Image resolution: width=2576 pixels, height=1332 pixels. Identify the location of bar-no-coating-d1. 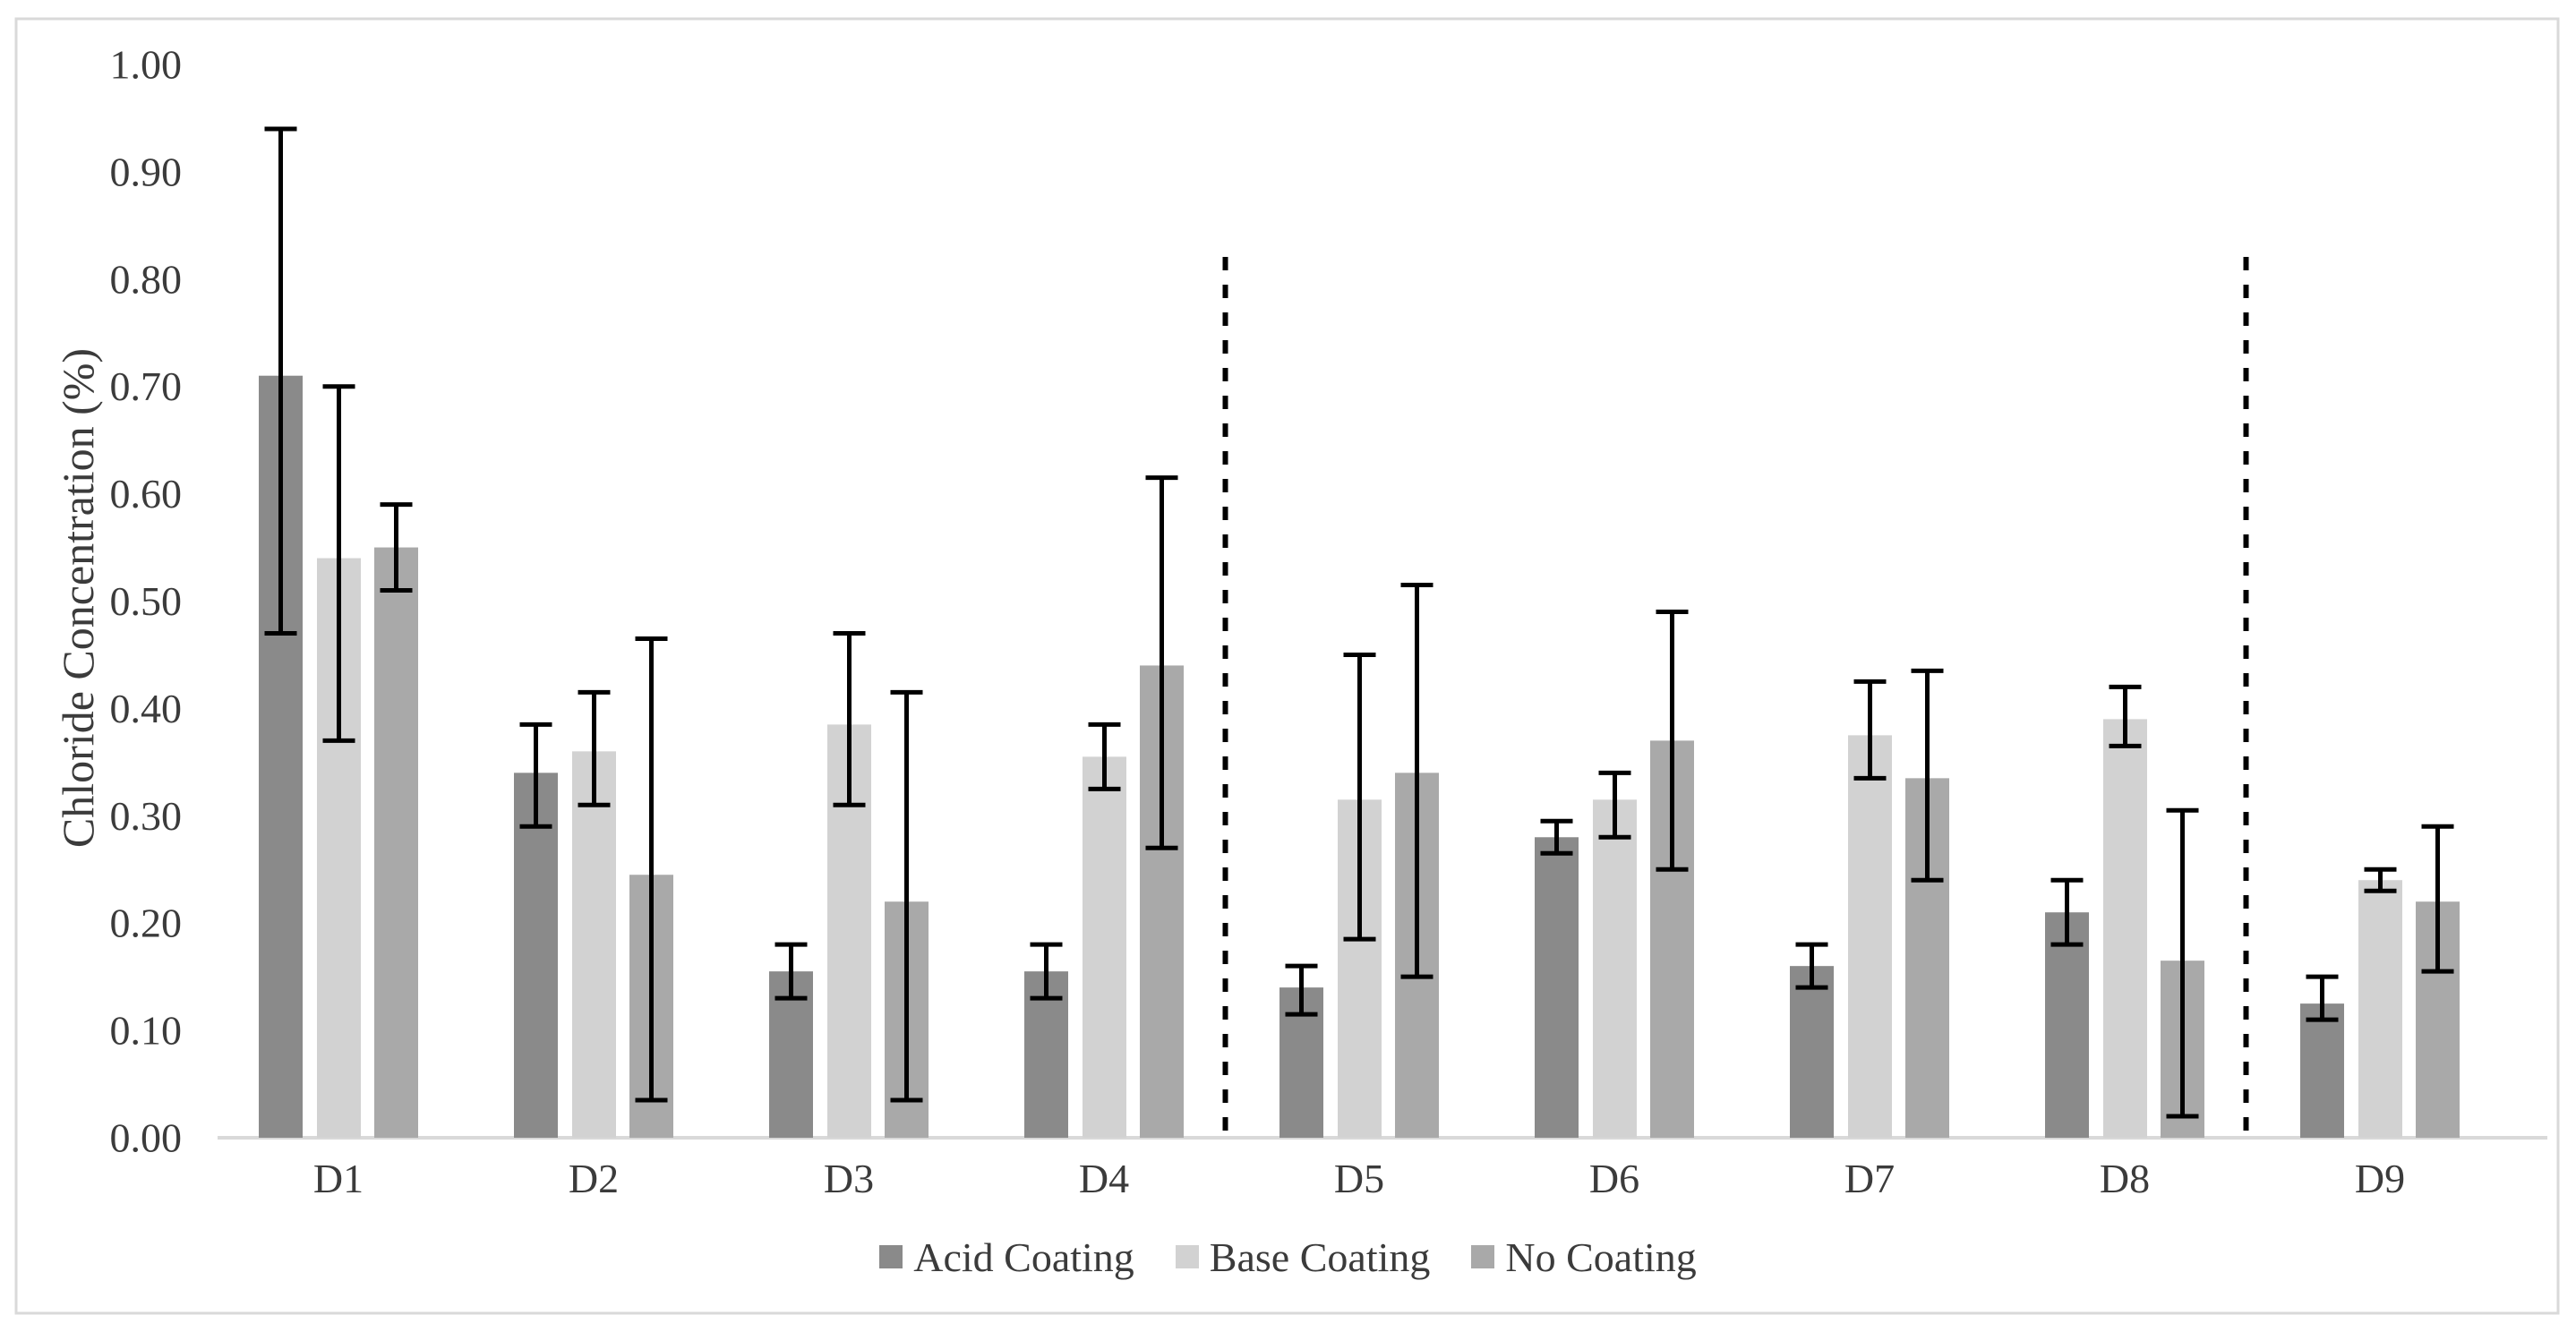
(396, 842).